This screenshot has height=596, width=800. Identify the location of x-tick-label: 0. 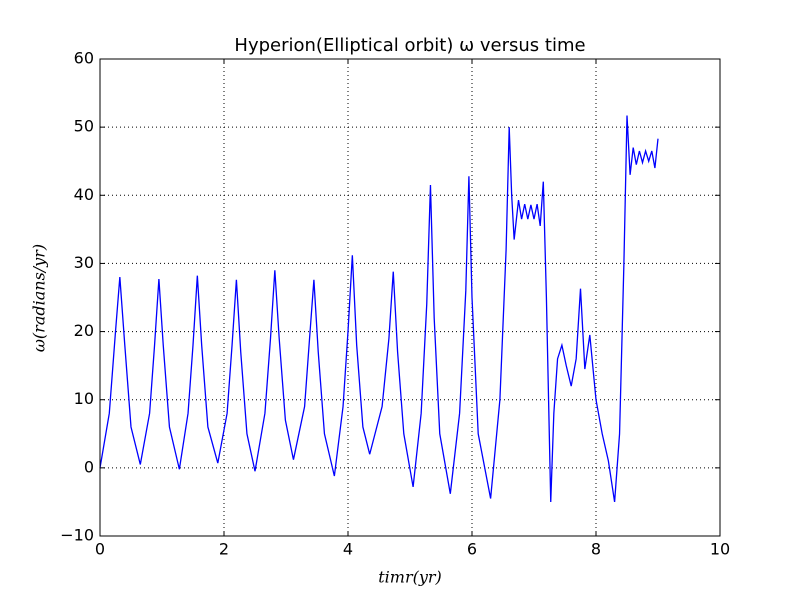
(100, 549).